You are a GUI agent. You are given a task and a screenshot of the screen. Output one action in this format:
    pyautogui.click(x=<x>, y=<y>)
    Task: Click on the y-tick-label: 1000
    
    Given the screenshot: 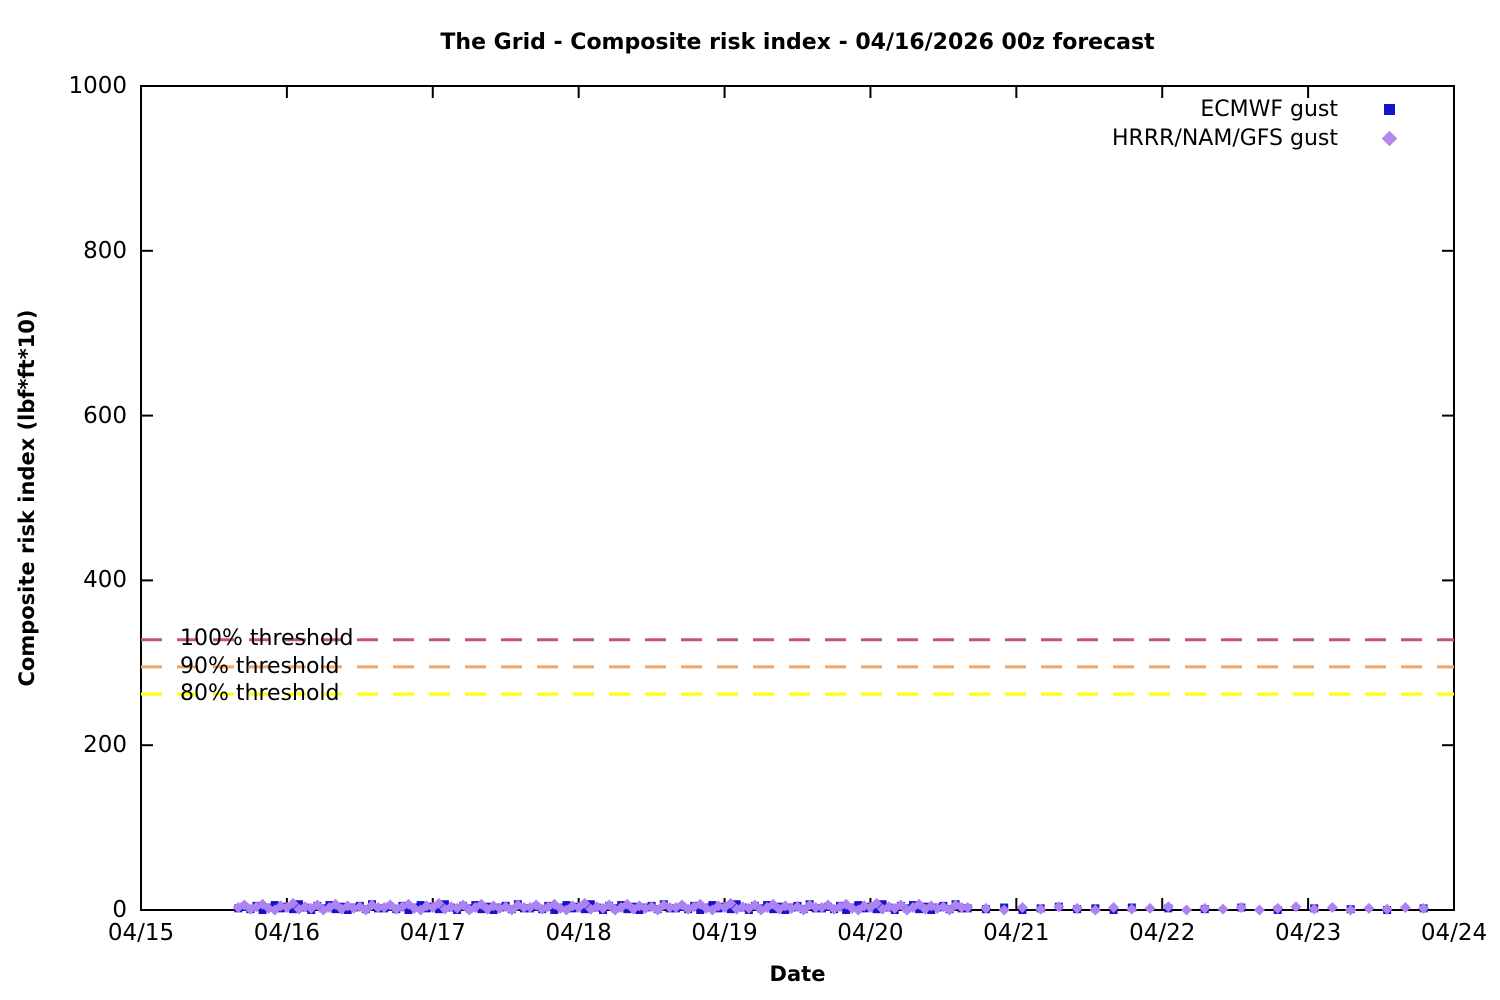 What is the action you would take?
    pyautogui.click(x=97, y=86)
    